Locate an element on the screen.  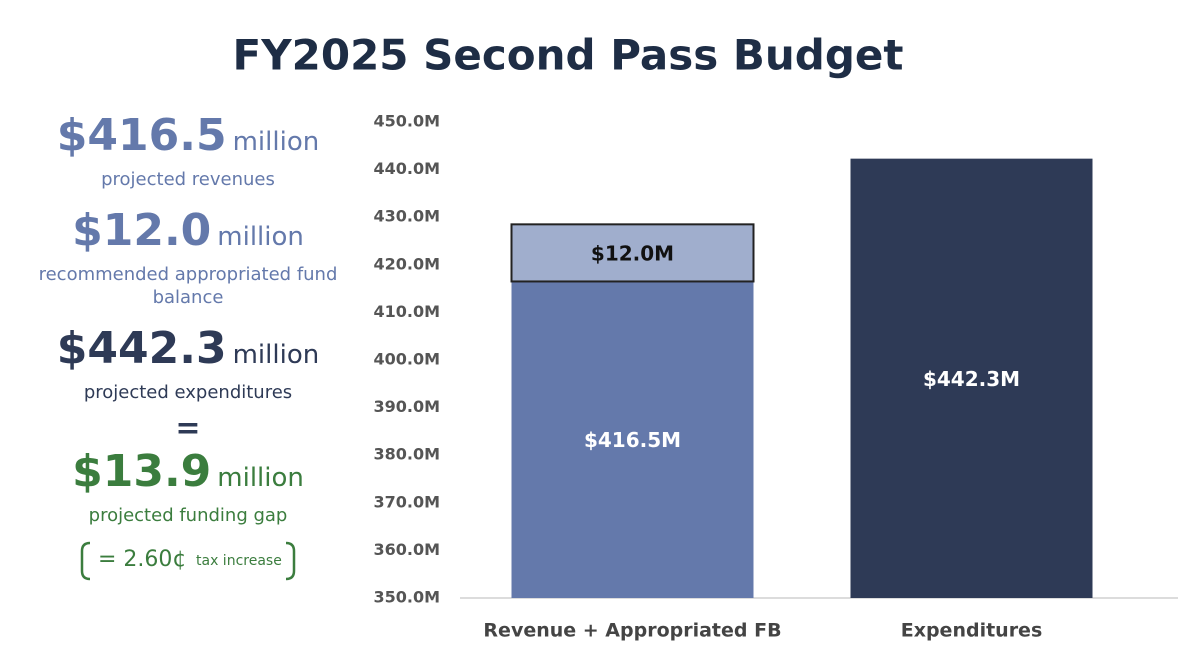
tax-box: = 2.60¢ tax increase is located at coordinates (188, 561).